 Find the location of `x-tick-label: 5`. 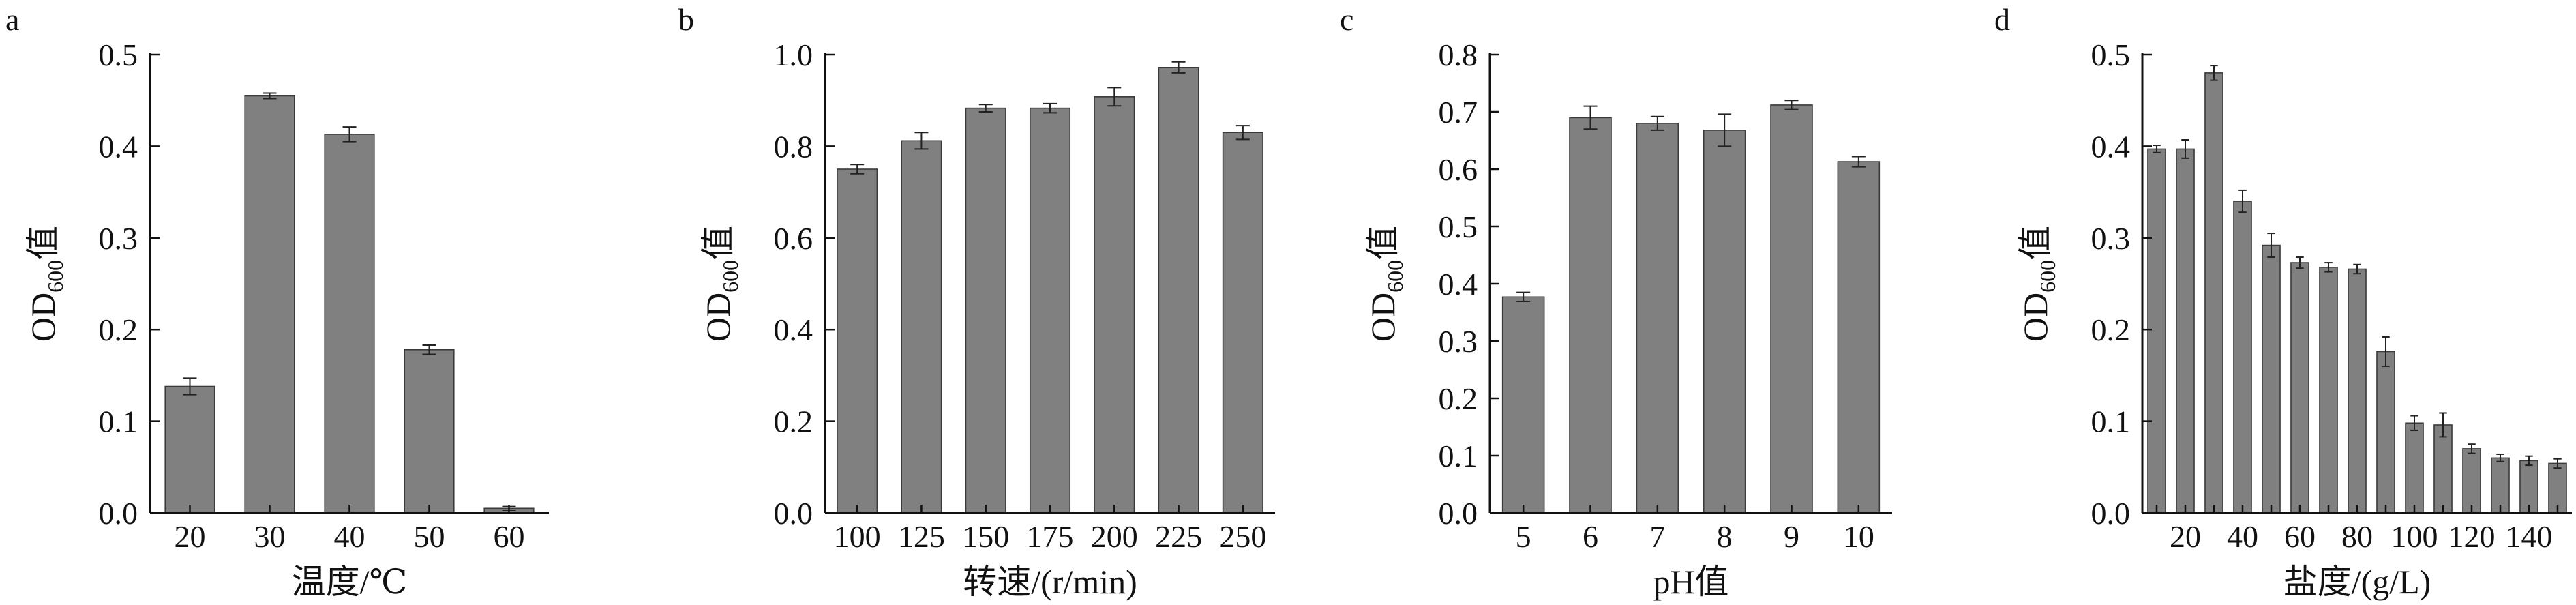

x-tick-label: 5 is located at coordinates (1524, 536).